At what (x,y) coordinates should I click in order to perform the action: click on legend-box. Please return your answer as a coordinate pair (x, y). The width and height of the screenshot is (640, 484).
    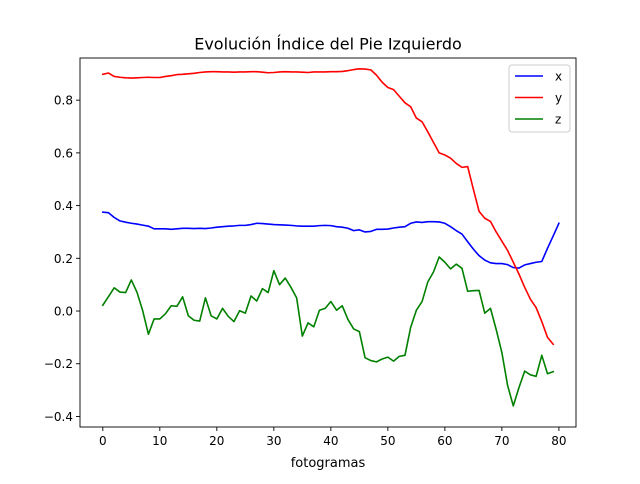
    Looking at the image, I should click on (539, 98).